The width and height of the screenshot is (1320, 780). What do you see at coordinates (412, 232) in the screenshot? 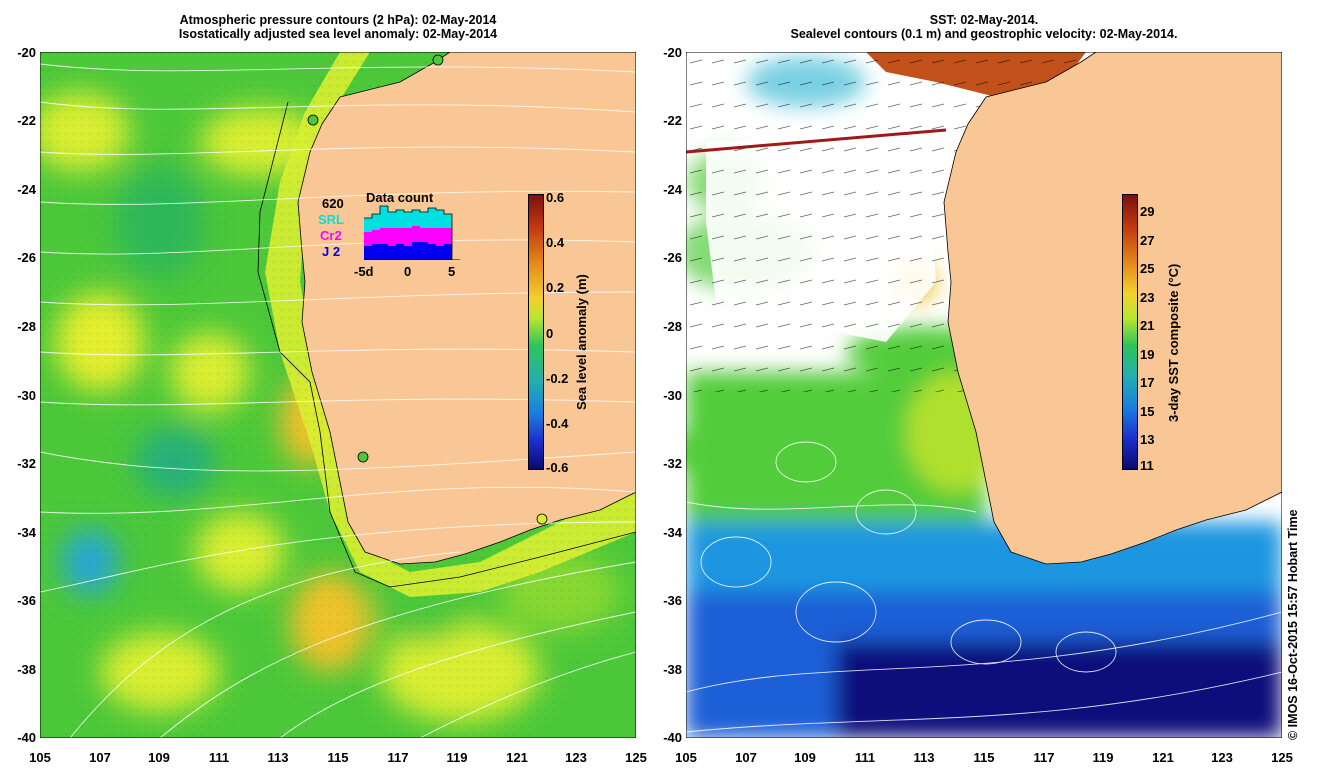
I see `data-count-bars` at bounding box center [412, 232].